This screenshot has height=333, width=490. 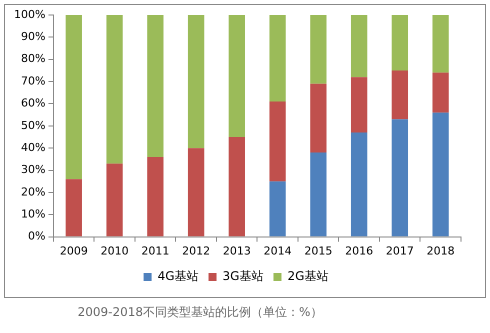 I want to click on y-tick-label: 100%, so click(x=30, y=14).